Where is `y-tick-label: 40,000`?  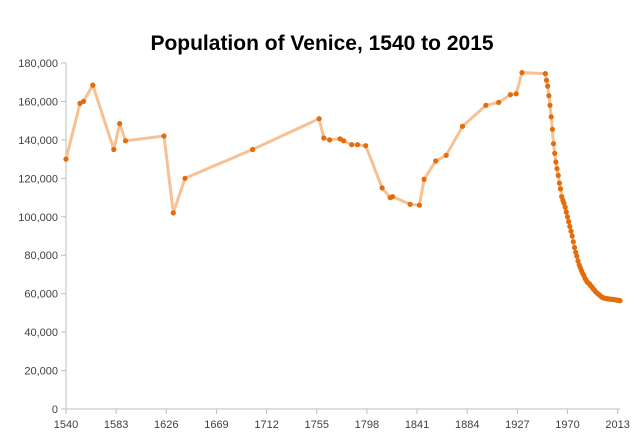
y-tick-label: 40,000 is located at coordinates (41, 333).